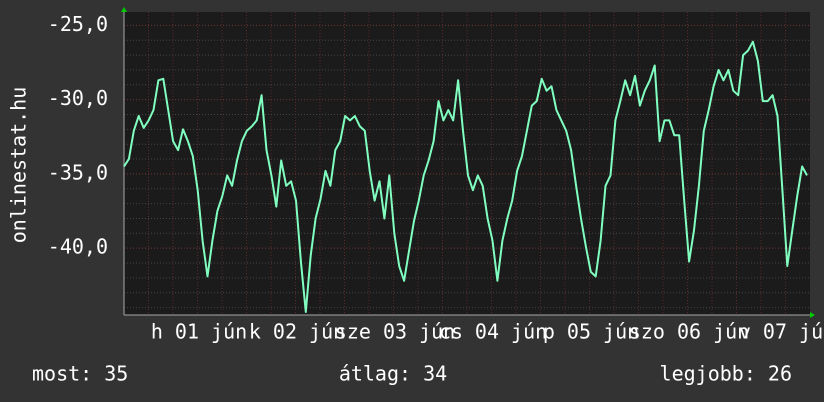 This screenshot has width=824, height=402. I want to click on x-tick-label: k 02 jún, so click(297, 332).